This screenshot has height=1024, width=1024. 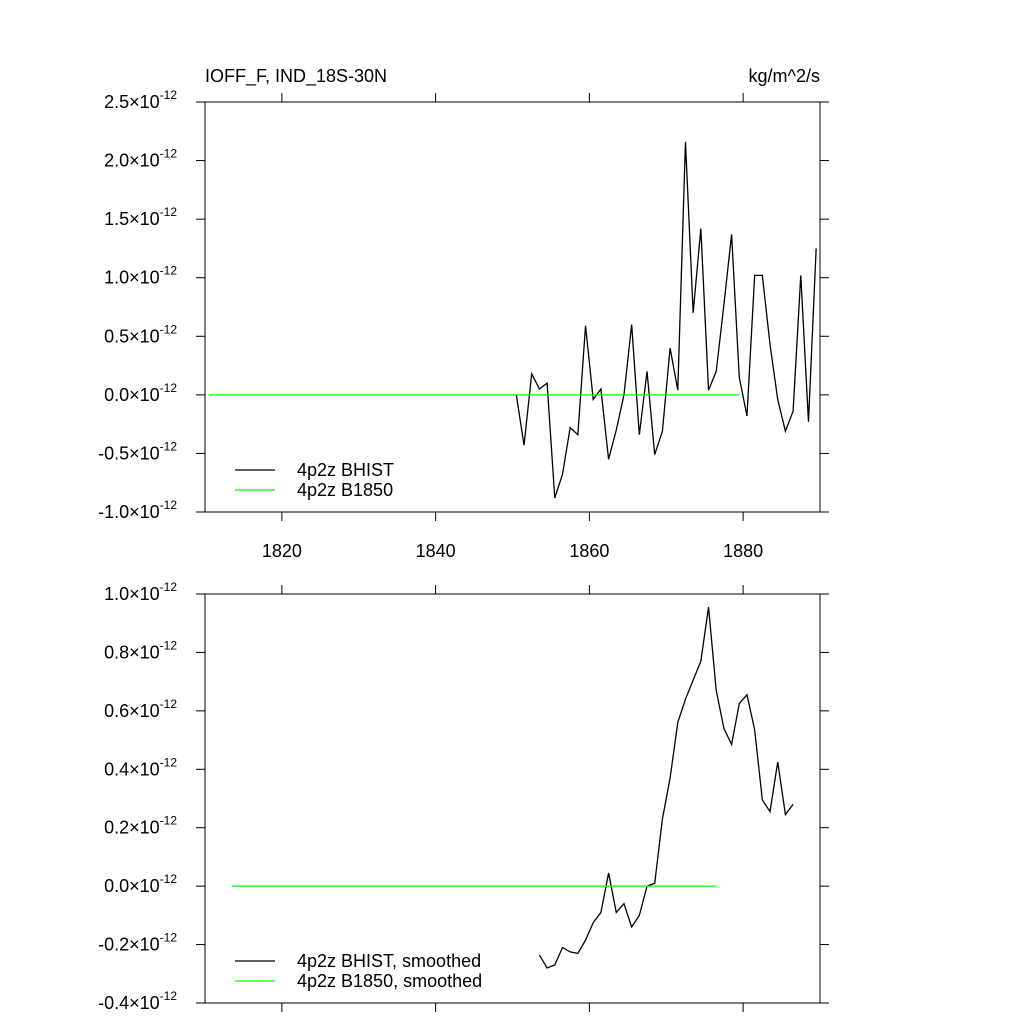 I want to click on y-tick-label: 0.6×10⁻¹², so click(x=140, y=709).